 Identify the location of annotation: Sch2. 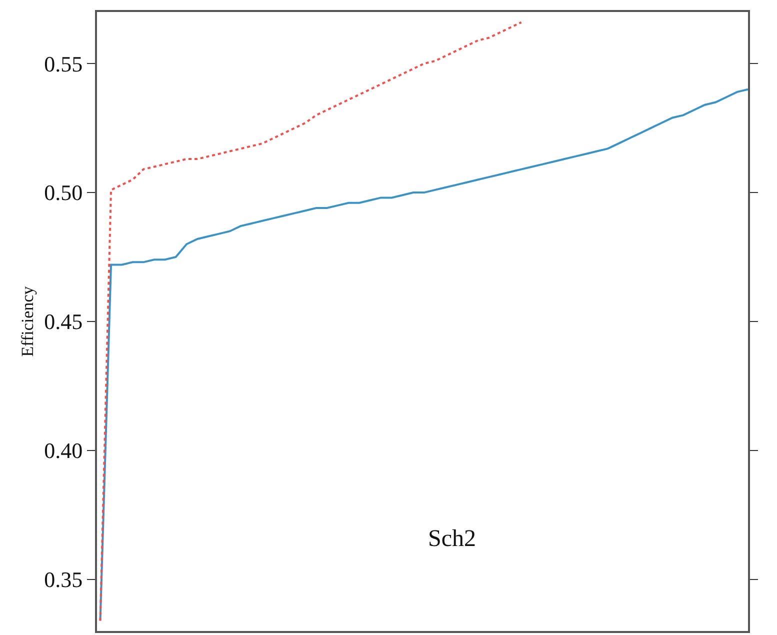
(452, 539).